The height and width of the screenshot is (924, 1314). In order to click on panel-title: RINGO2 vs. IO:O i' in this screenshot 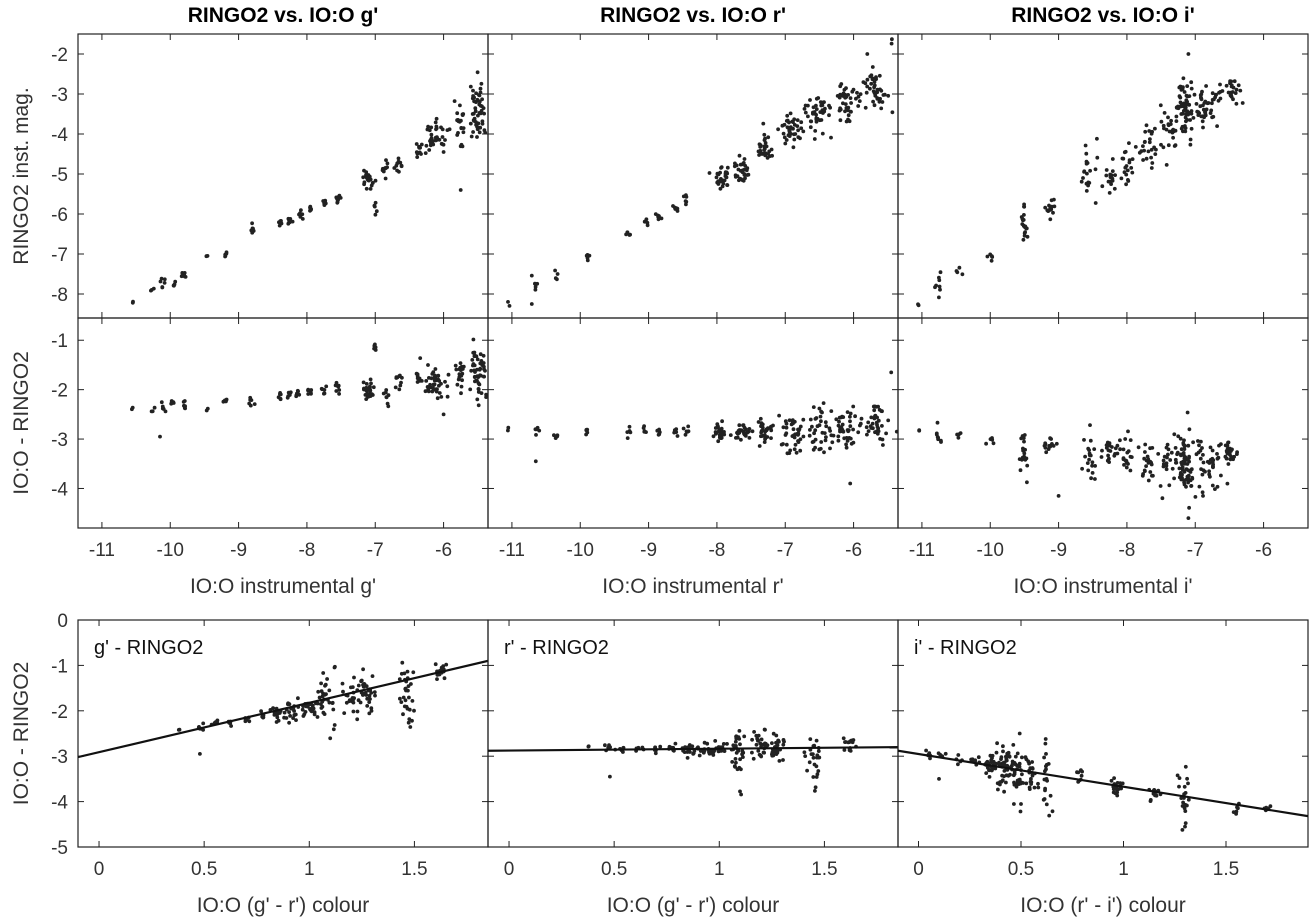, I will do `click(1103, 15)`.